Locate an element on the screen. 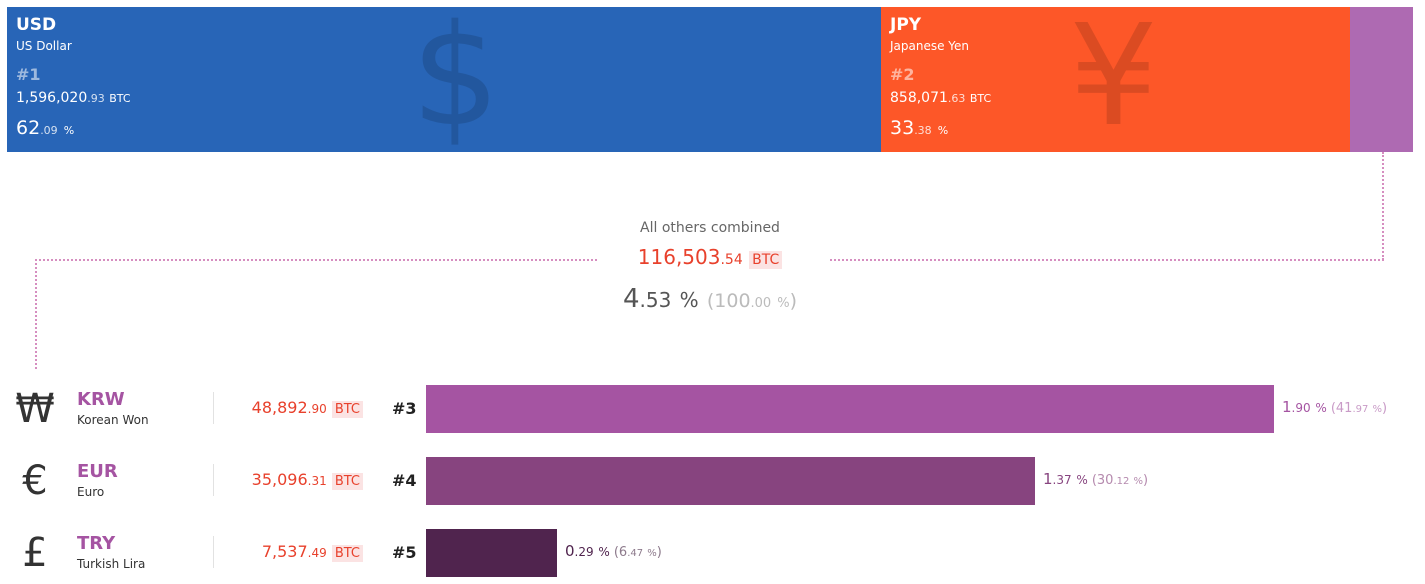 This screenshot has height=584, width=1425. row-btc-value: 7,537.49 BTC is located at coordinates (312, 552).